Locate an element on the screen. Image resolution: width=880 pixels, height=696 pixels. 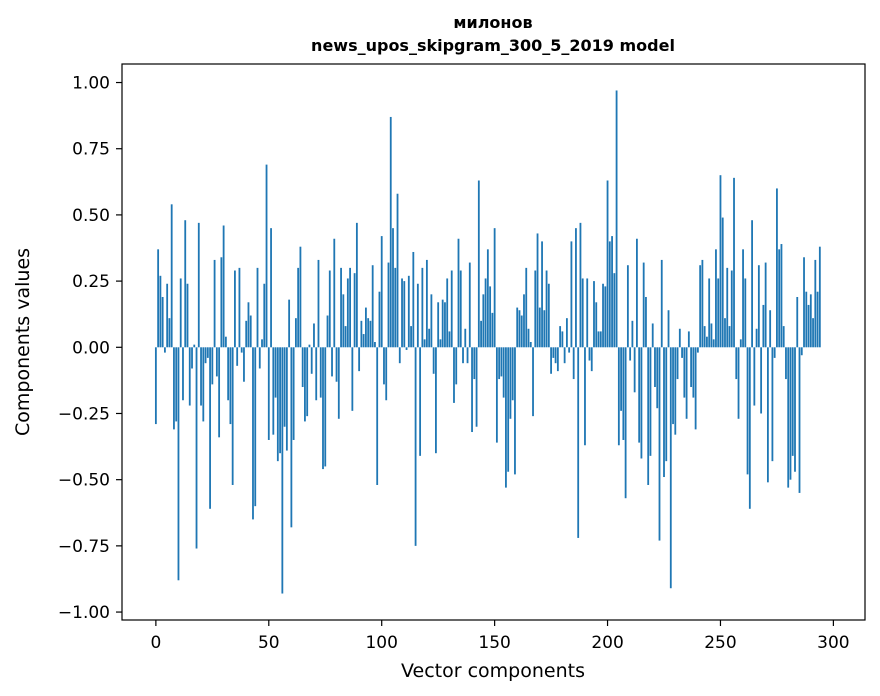
y-tick-label: 0.50 is located at coordinates (91, 216).